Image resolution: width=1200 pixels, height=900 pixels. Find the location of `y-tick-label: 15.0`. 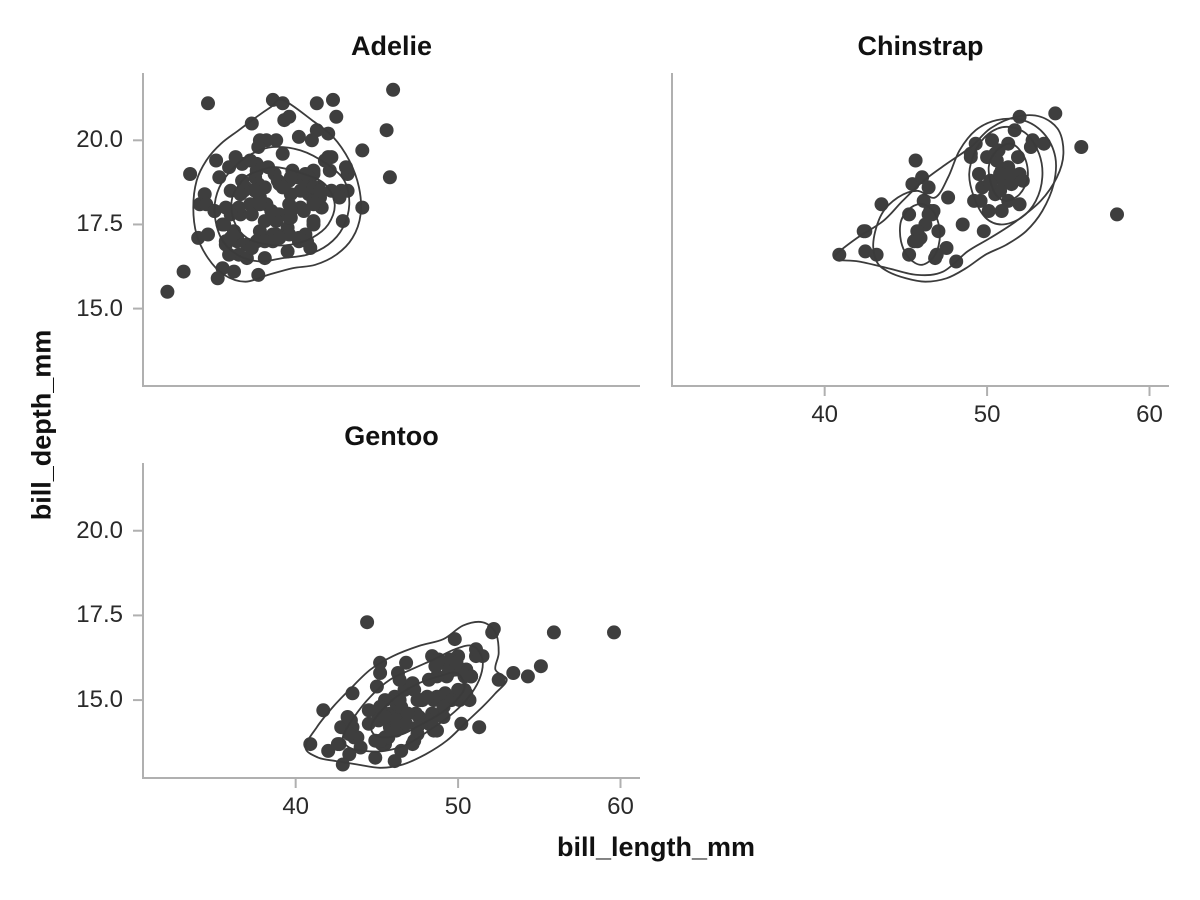

y-tick-label: 15.0 is located at coordinates (99, 308).